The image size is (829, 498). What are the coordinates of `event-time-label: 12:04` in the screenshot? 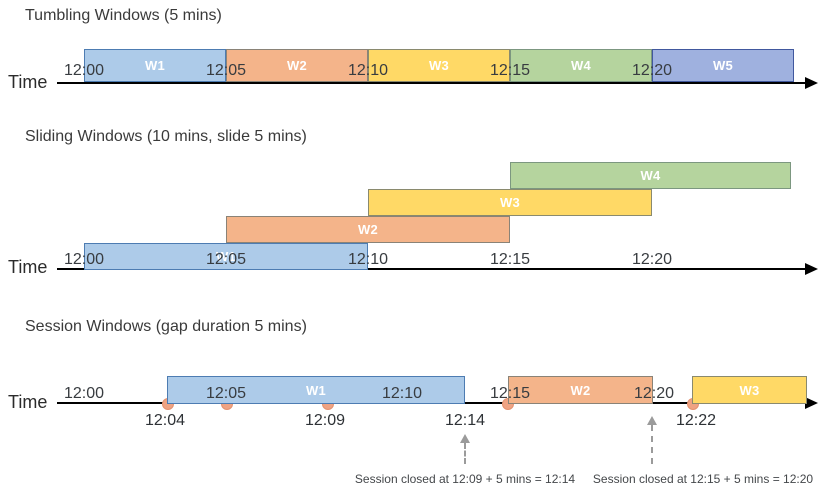 It's located at (165, 420).